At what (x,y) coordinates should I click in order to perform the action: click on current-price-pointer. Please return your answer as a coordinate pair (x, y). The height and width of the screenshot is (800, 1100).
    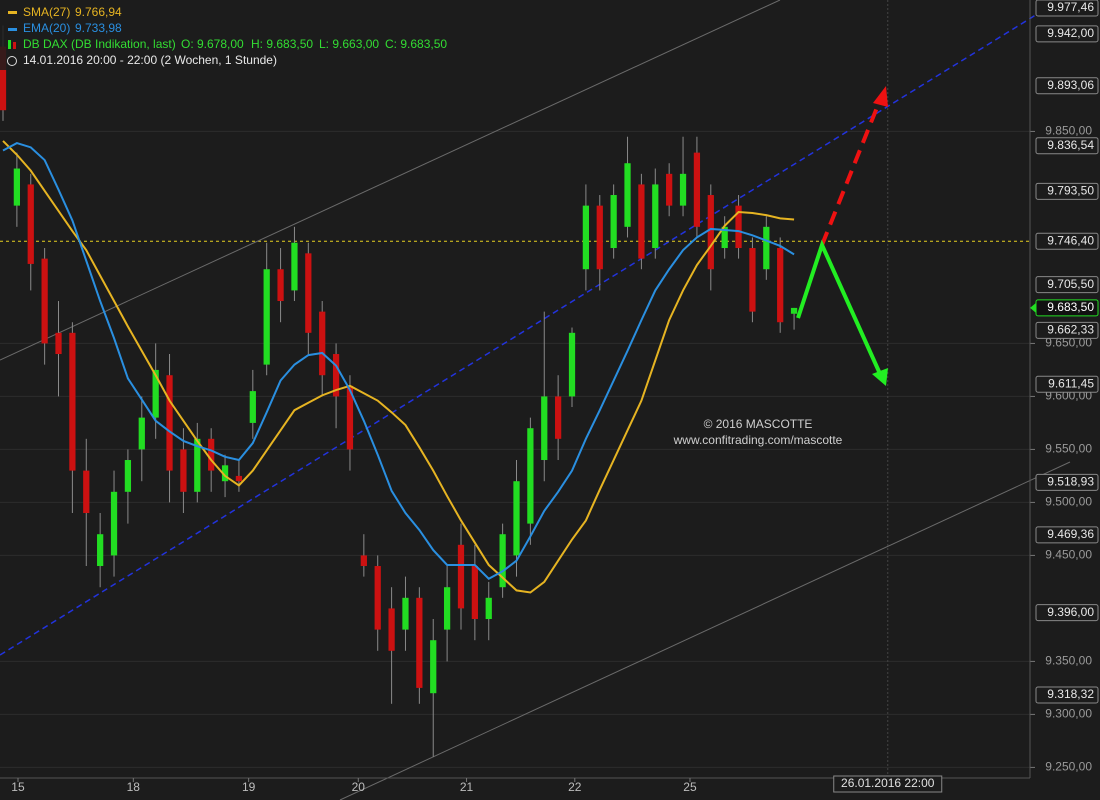
    Looking at the image, I should click on (1033, 307).